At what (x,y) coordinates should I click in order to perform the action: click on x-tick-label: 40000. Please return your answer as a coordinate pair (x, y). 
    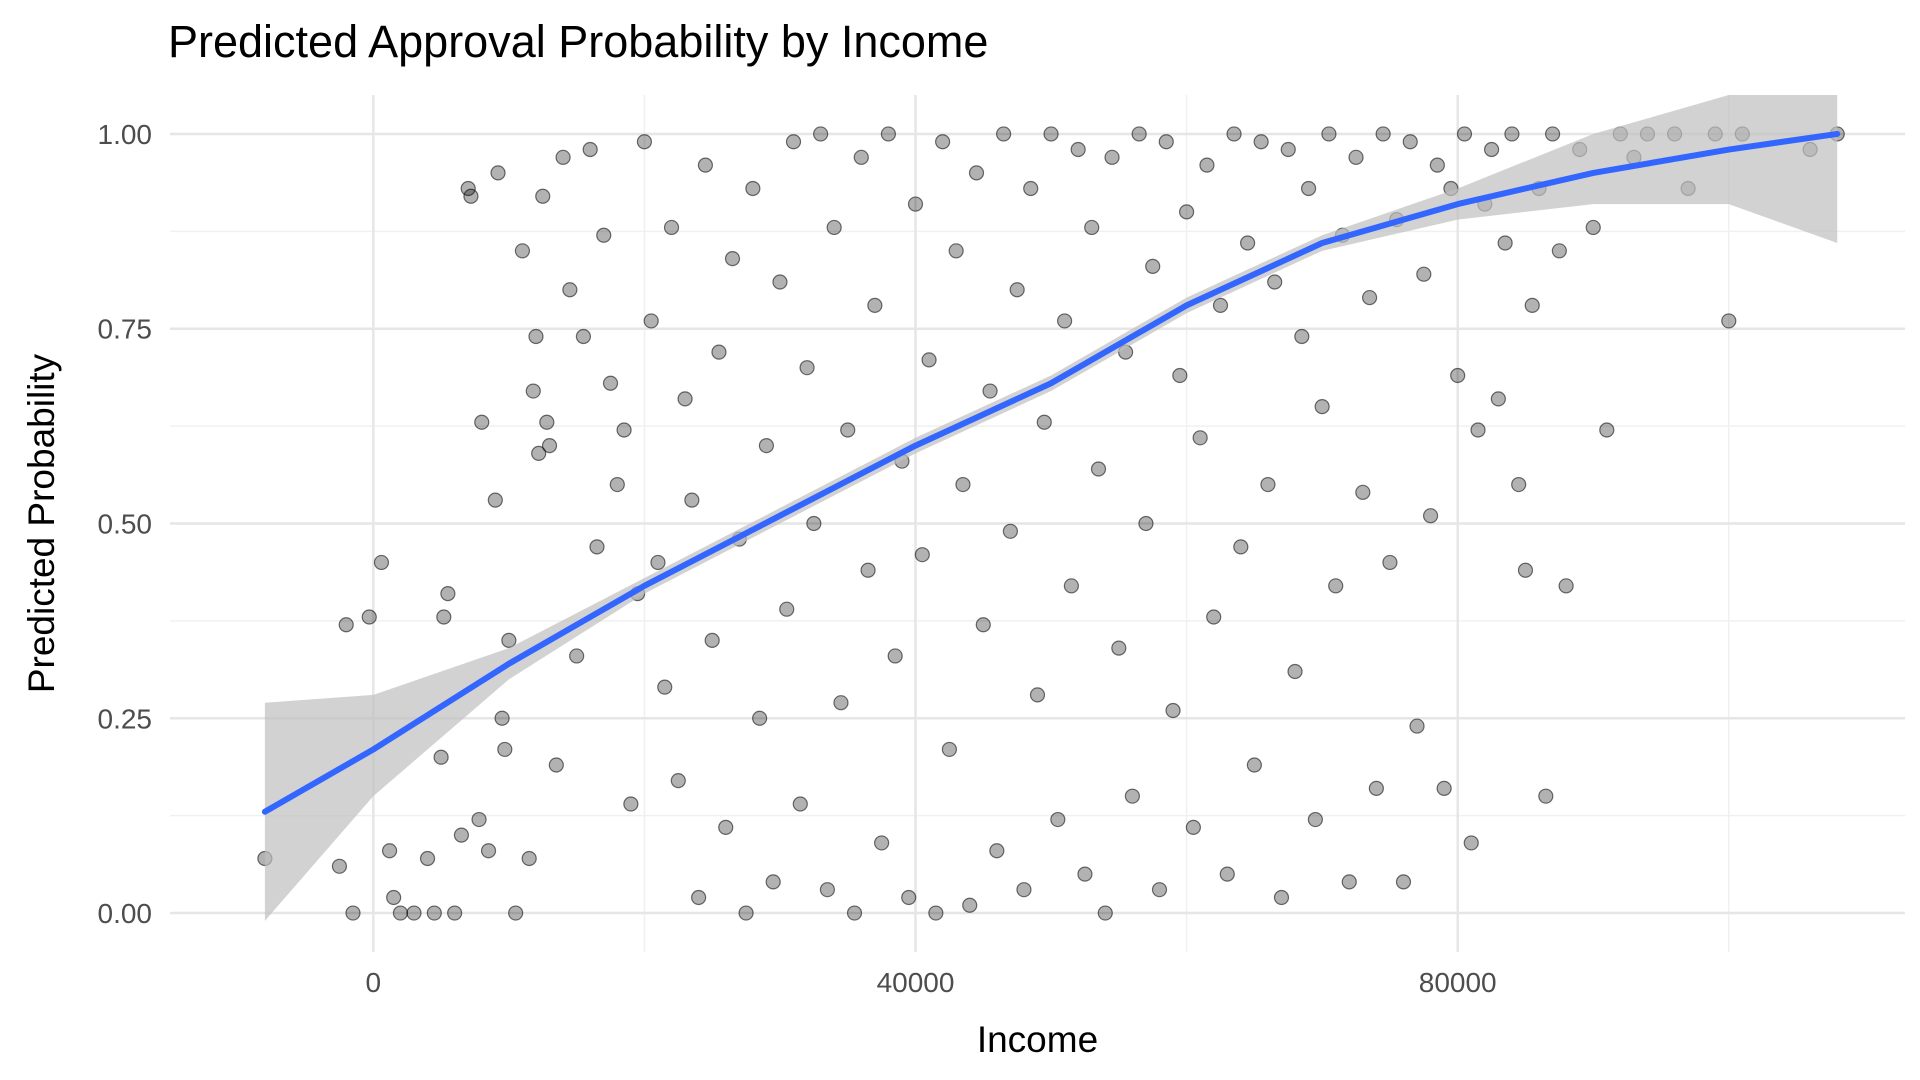
    Looking at the image, I should click on (916, 982).